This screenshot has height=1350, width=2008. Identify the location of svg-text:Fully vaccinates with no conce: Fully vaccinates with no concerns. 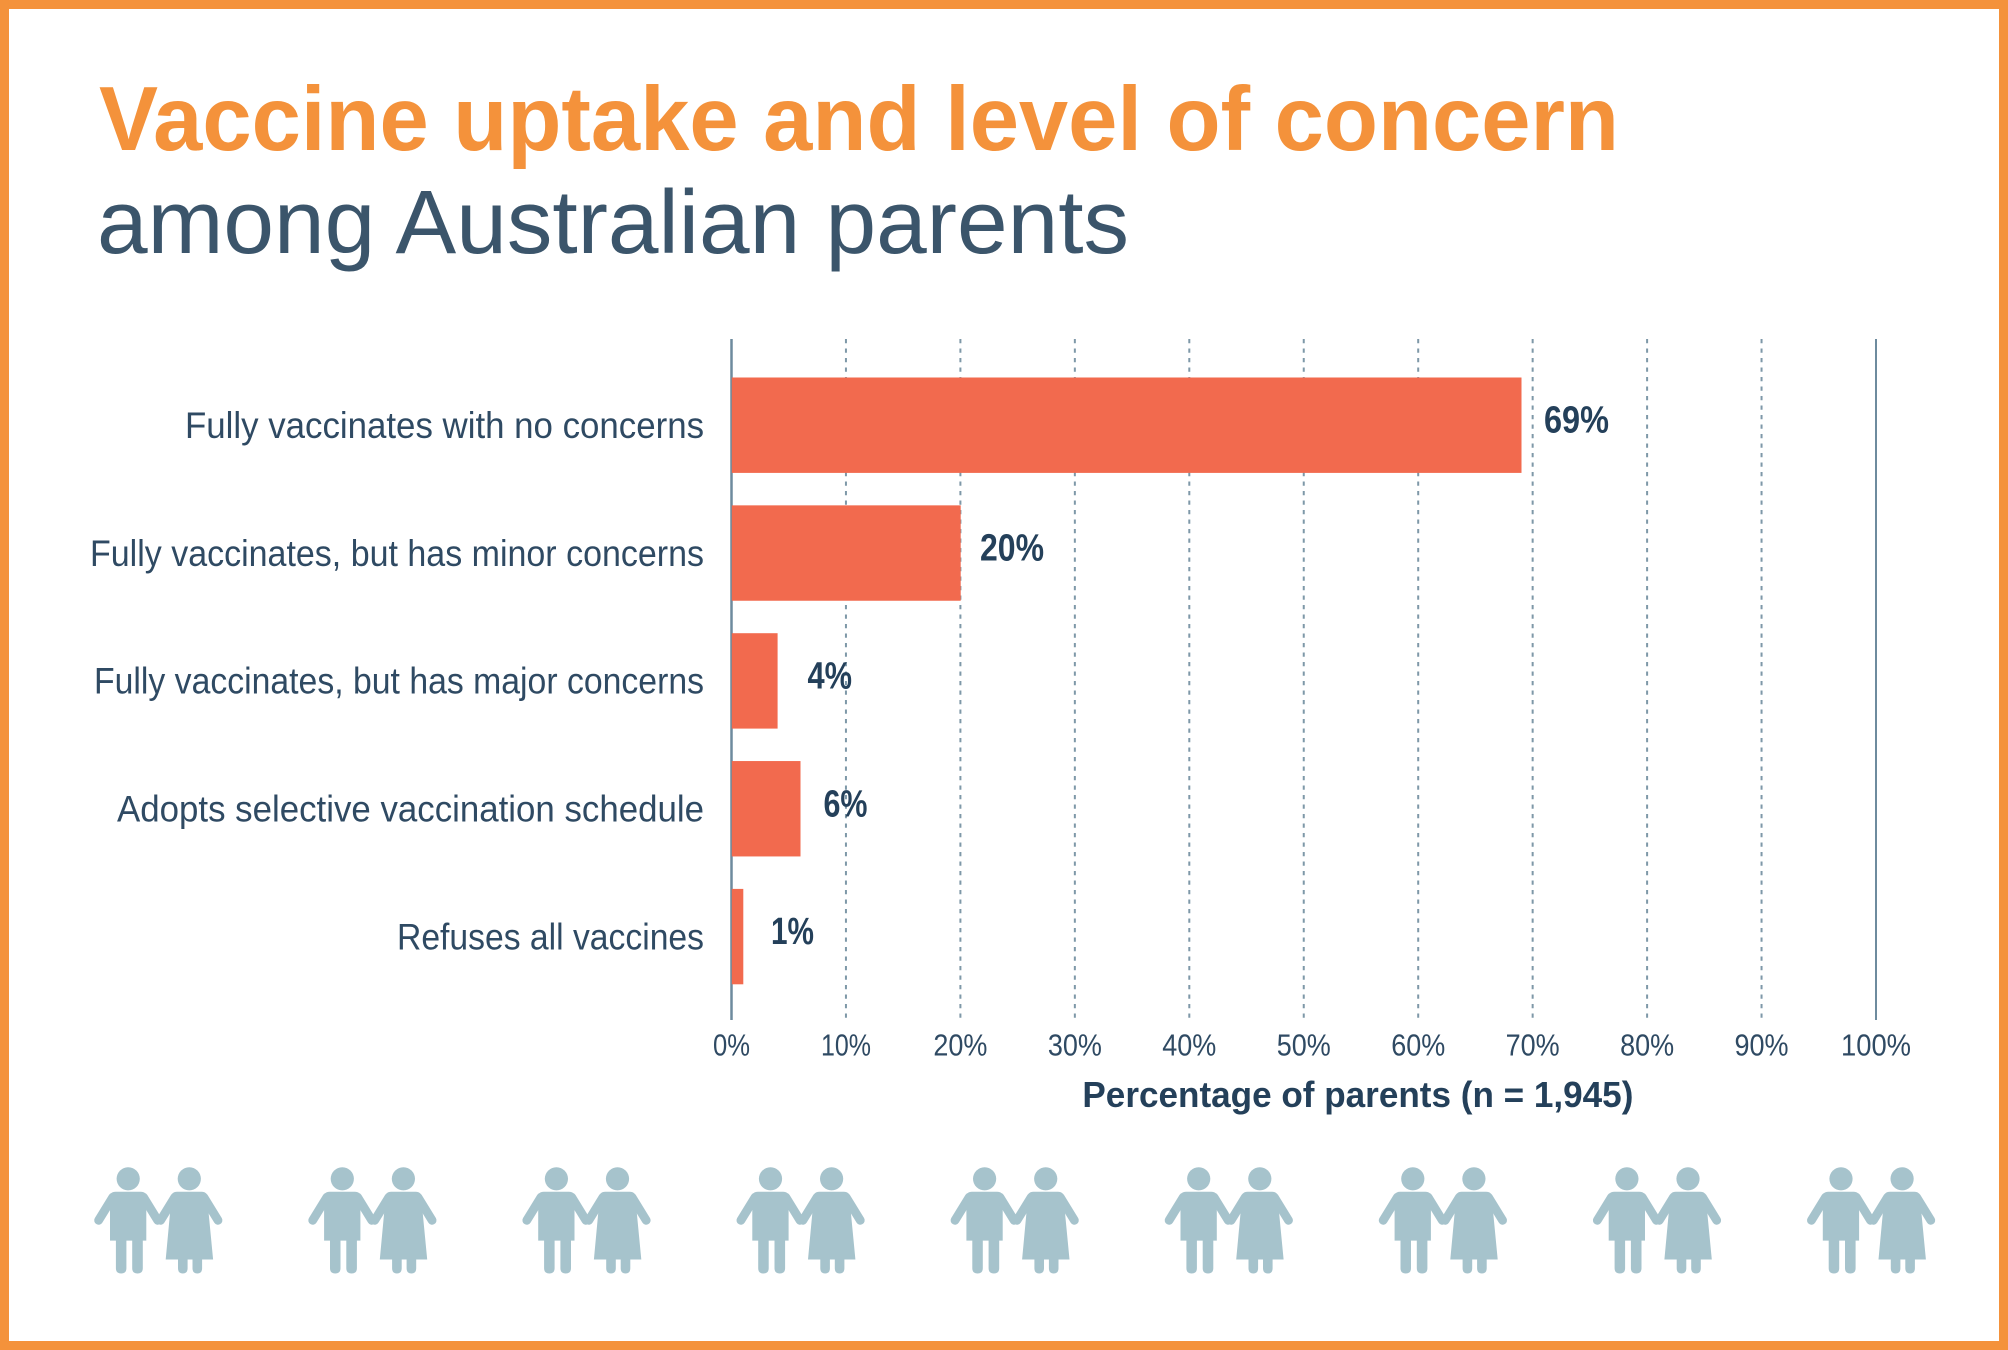
(444, 425).